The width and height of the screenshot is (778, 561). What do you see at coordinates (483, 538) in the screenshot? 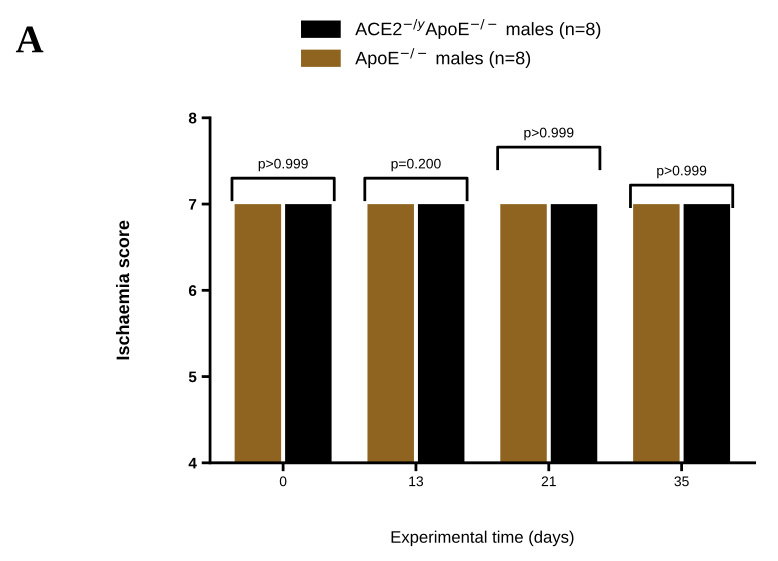
I see `x-axis-title: Experimental time (days)` at bounding box center [483, 538].